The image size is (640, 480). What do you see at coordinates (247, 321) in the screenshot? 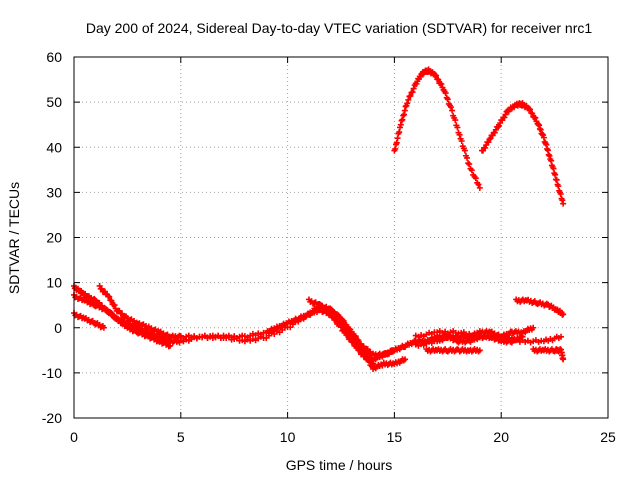
I see `series-arc-d` at bounding box center [247, 321].